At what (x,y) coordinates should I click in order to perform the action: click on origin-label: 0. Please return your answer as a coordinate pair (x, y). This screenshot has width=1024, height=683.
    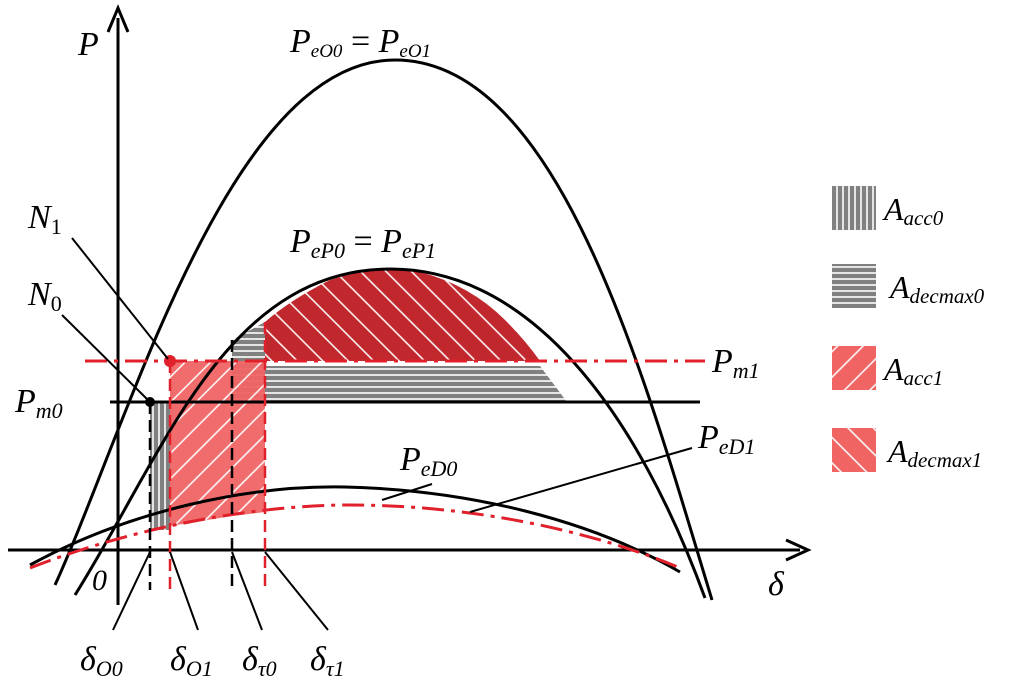
    Looking at the image, I should click on (99, 580).